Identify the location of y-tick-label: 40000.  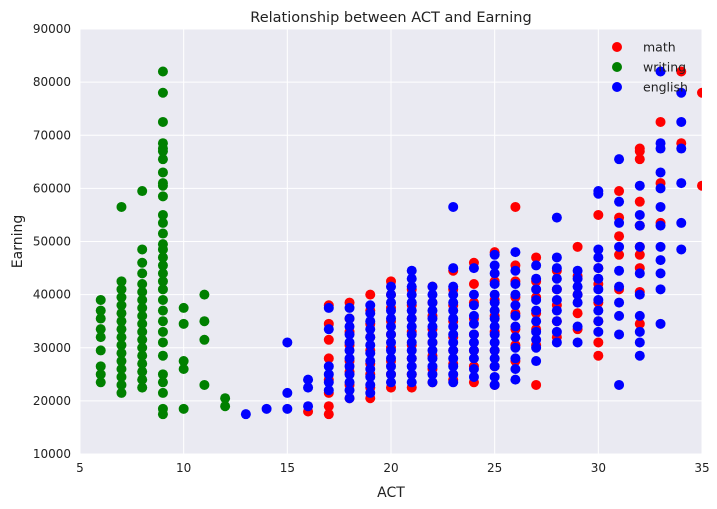
(52, 295).